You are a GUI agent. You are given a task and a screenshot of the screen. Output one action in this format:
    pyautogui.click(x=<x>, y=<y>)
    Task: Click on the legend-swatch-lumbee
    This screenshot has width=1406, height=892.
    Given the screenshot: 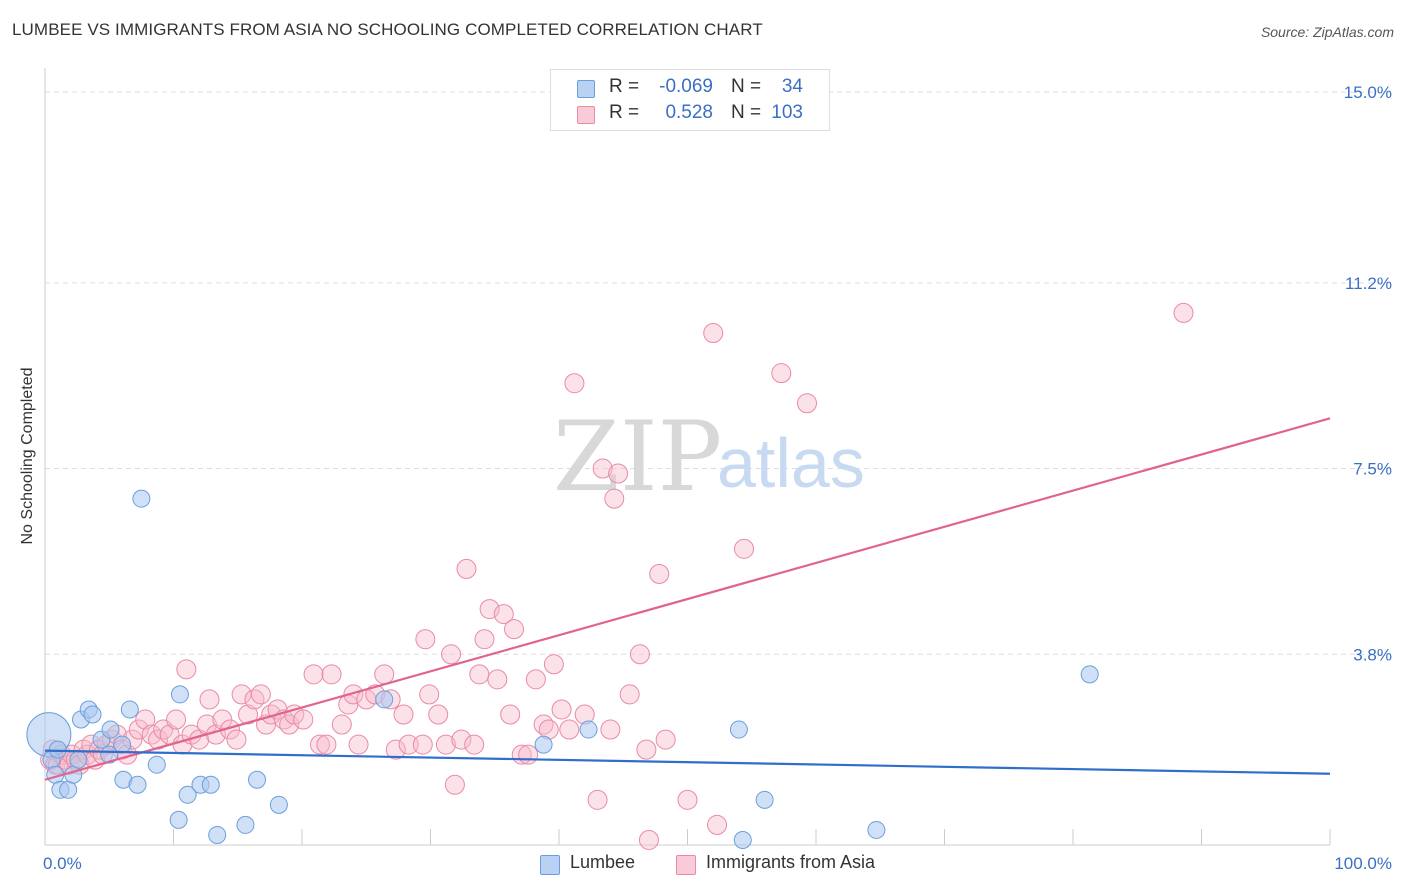 What is the action you would take?
    pyautogui.click(x=550, y=865)
    